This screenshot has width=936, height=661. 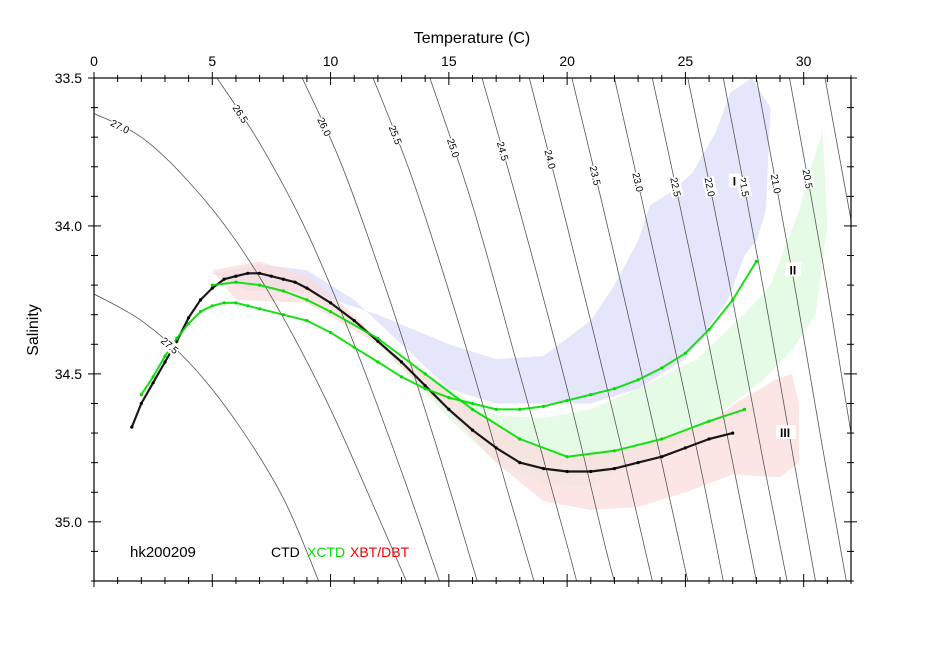 I want to click on x-tick-label: 10, so click(x=331, y=61).